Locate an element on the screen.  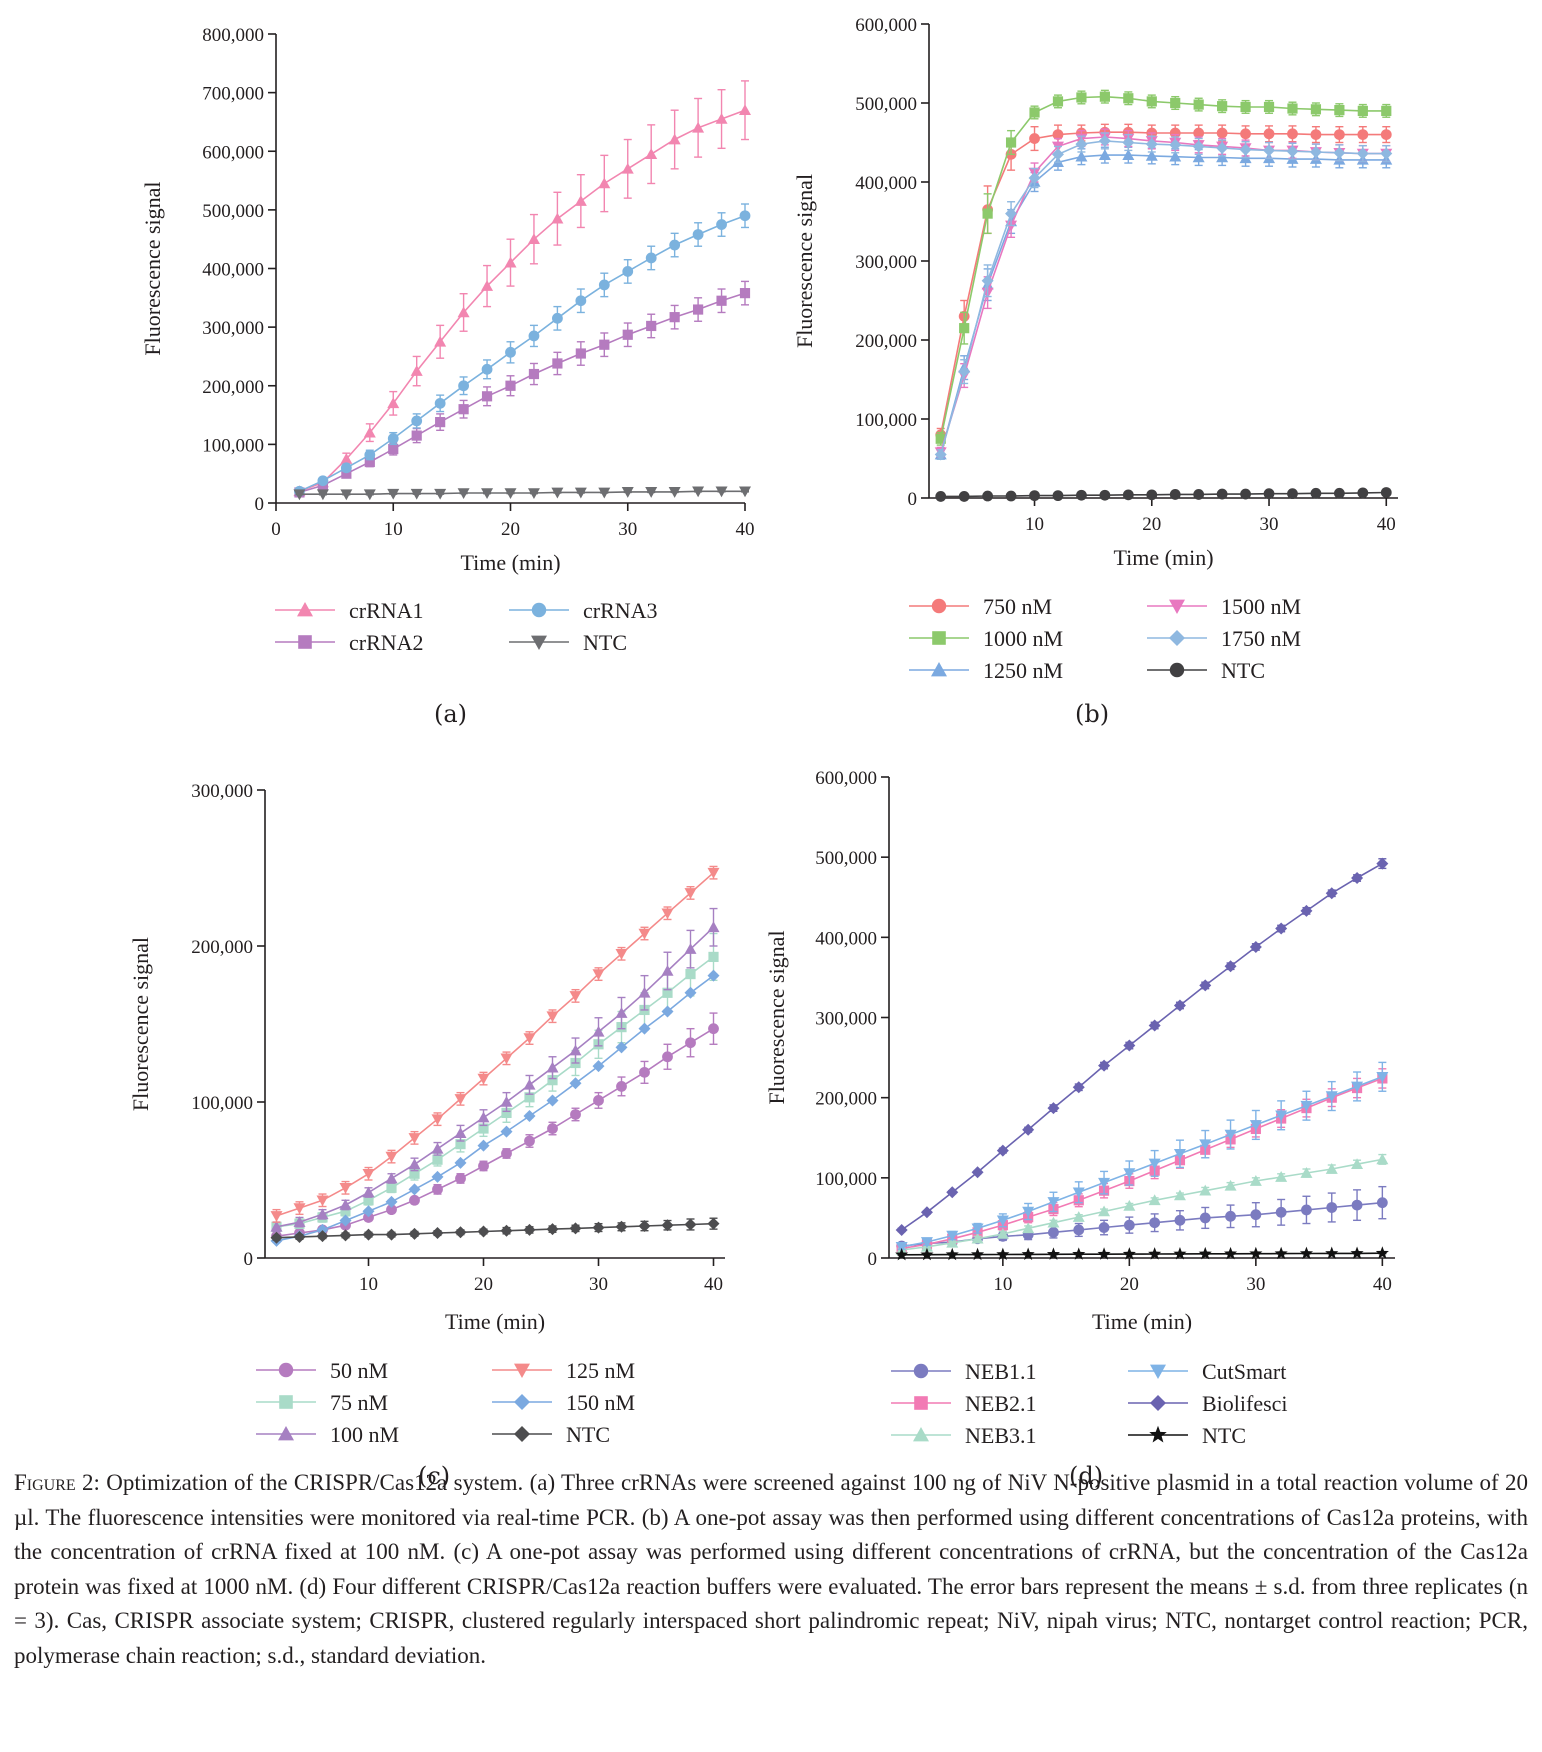
legend-label: NTC is located at coordinates (1224, 1435).